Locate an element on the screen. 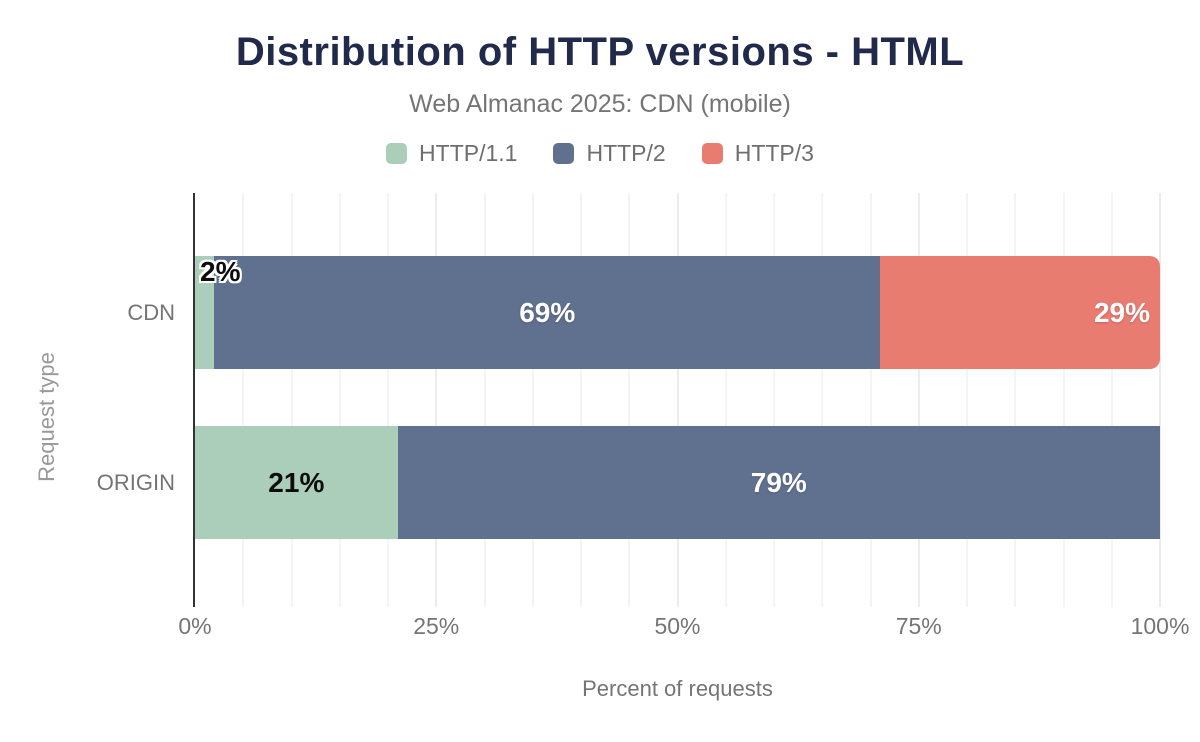  x-axis-title: Percent of requests is located at coordinates (677, 688).